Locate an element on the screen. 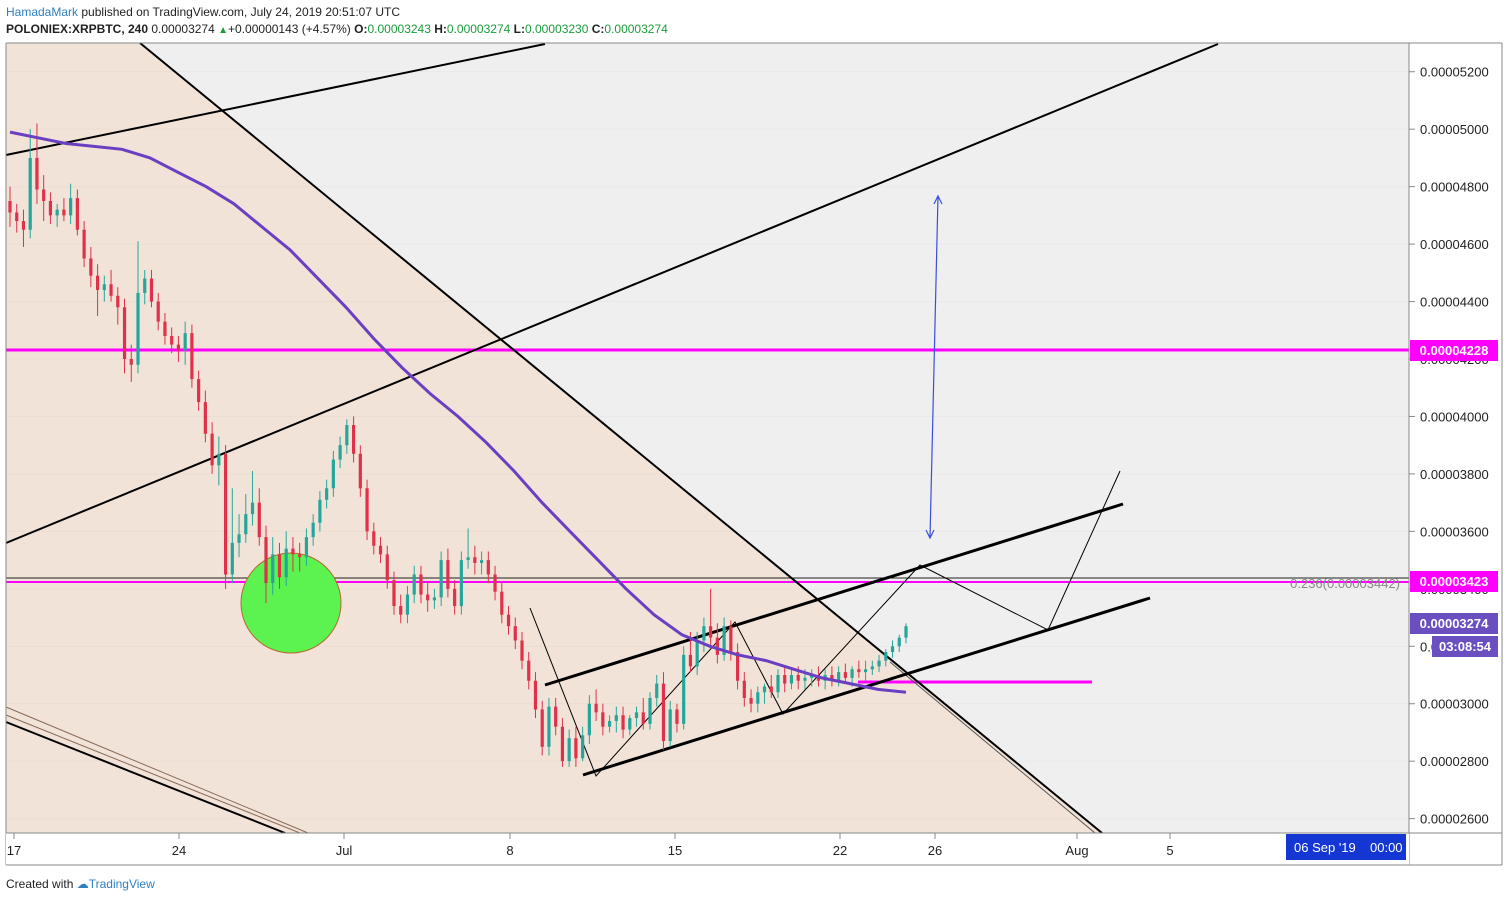 This screenshot has height=902, width=1507. last-tag-text: 0.00003274 is located at coordinates (1454, 623).